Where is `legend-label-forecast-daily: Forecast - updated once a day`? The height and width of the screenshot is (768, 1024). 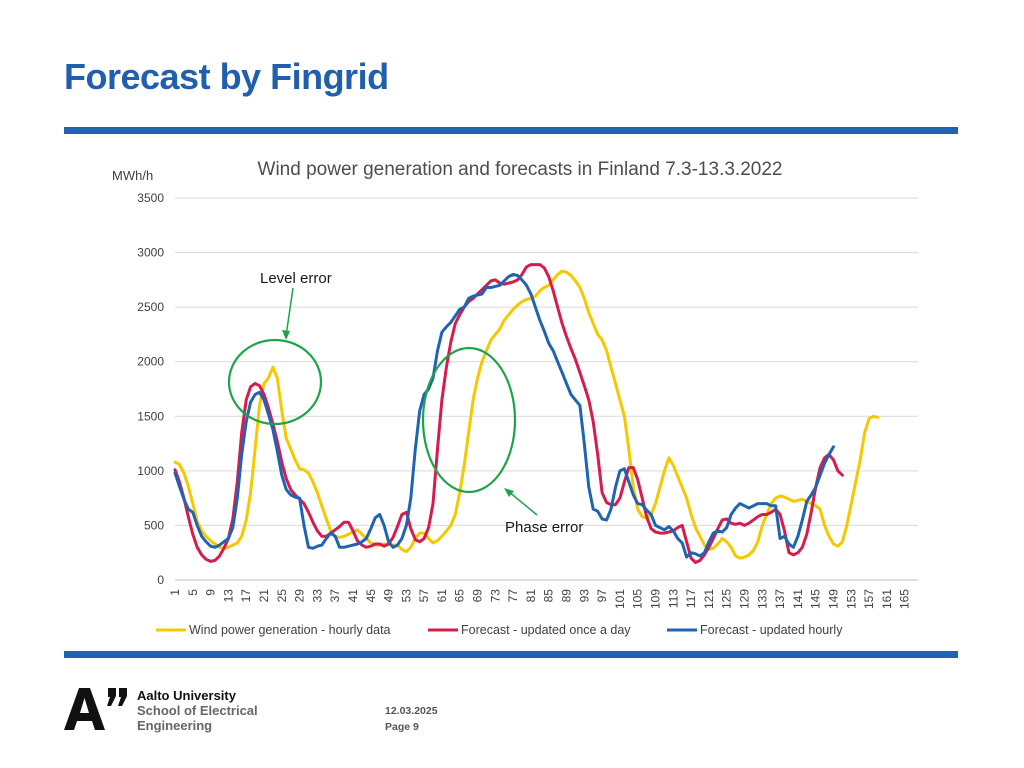
legend-label-forecast-daily: Forecast - updated once a day is located at coordinates (546, 630).